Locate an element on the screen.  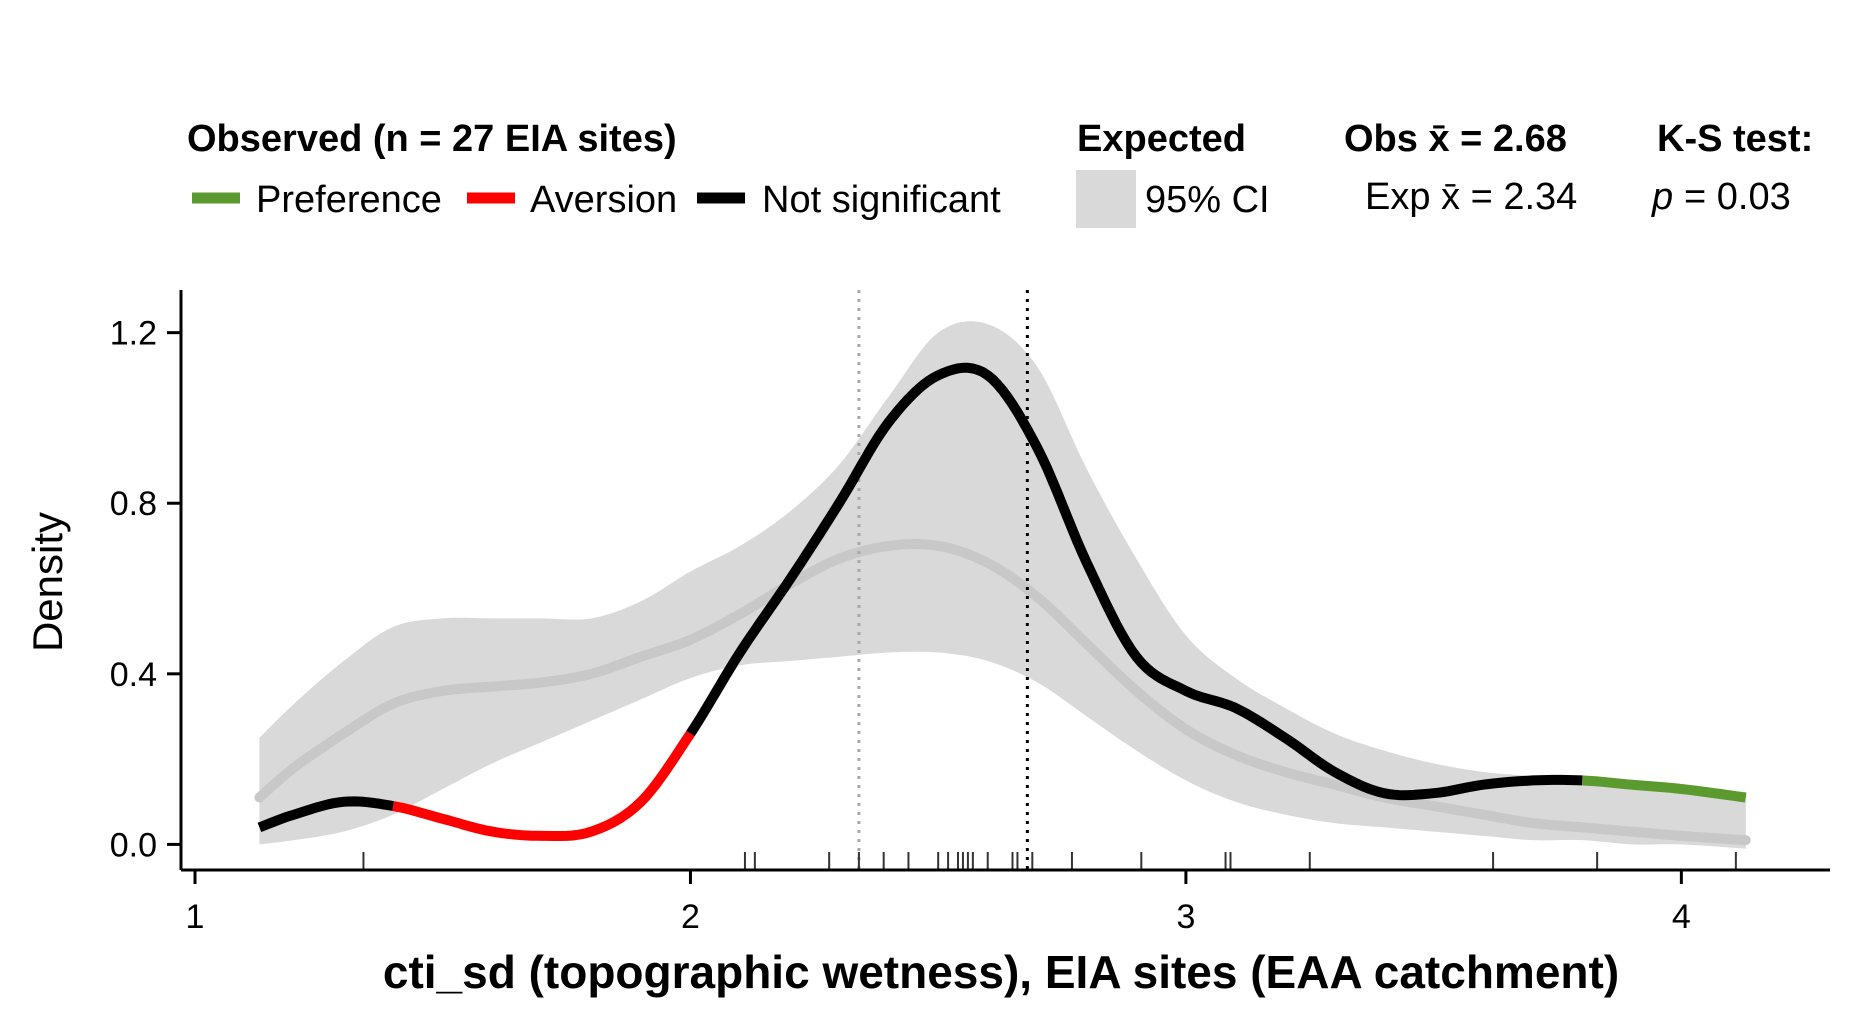
legend-expected-title: Expected is located at coordinates (1161, 139).